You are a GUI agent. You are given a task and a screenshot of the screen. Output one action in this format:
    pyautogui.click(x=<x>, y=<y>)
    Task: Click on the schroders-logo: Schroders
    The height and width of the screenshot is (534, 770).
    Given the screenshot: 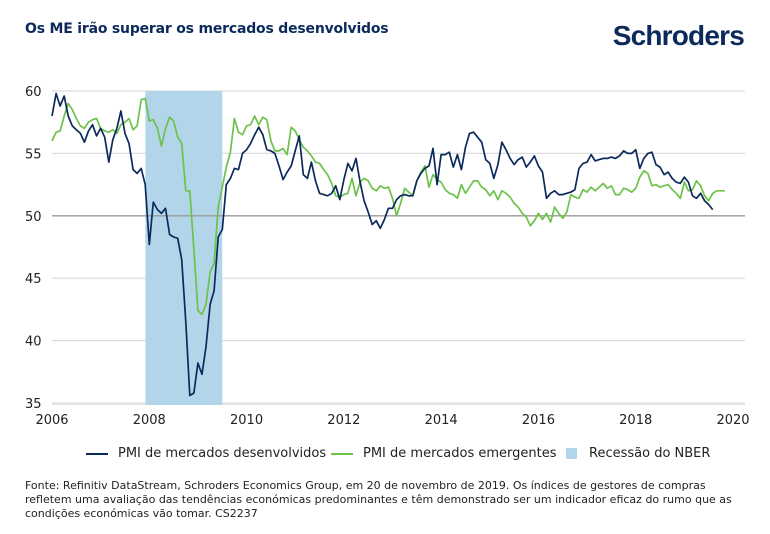 What is the action you would take?
    pyautogui.click(x=678, y=35)
    